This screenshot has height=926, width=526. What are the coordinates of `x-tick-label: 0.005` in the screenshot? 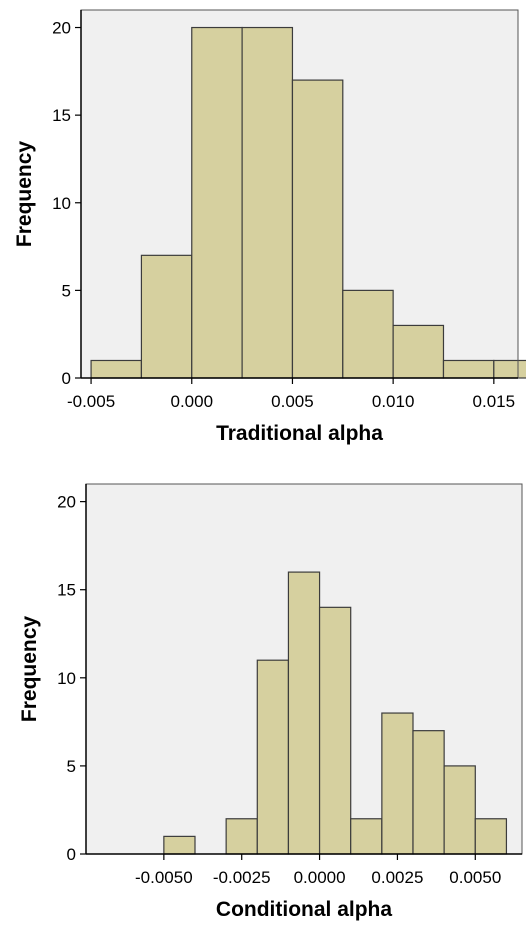 It's located at (292, 401).